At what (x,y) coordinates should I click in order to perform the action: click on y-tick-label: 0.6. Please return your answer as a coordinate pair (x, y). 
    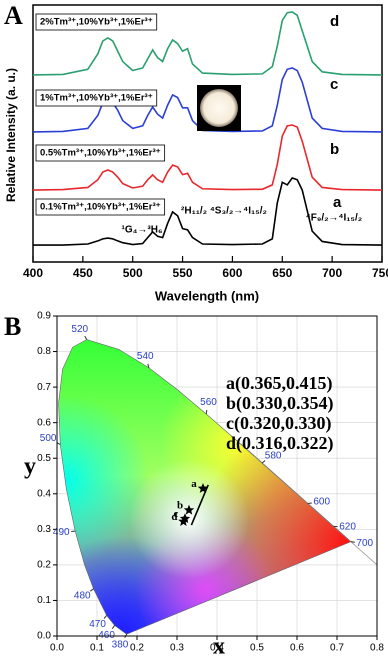
    Looking at the image, I should click on (44, 422).